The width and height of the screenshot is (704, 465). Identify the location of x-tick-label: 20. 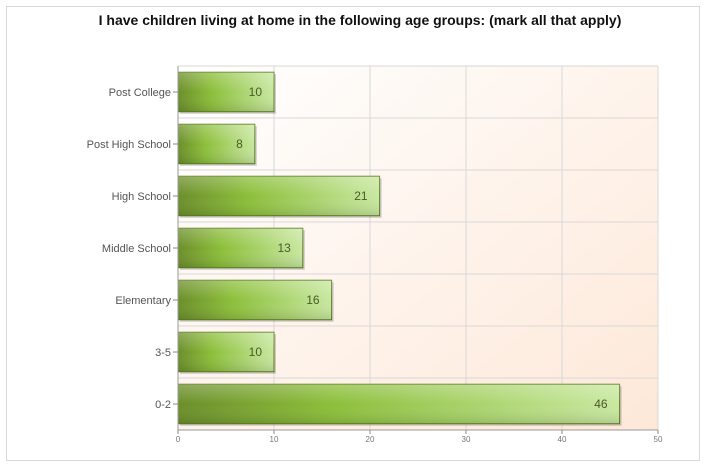
(370, 439).